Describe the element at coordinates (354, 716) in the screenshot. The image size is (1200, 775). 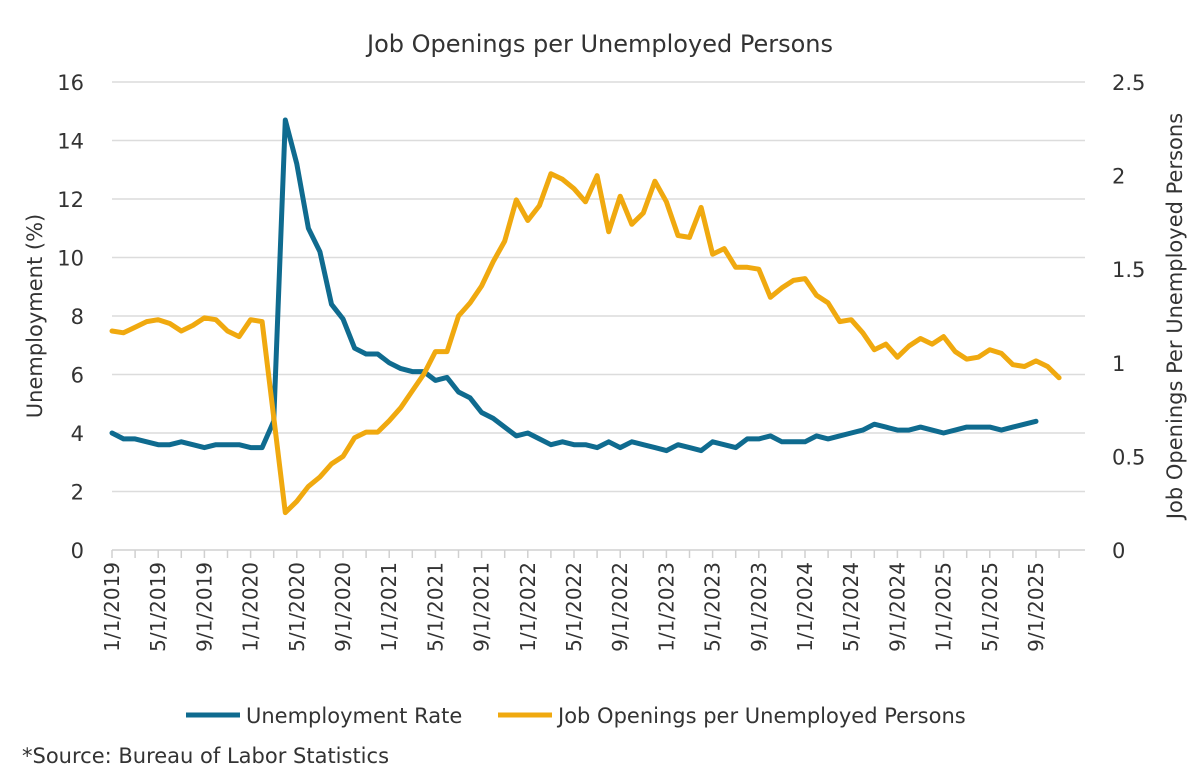
I see `legend-label-unemployment: Unemployment Rate` at that location.